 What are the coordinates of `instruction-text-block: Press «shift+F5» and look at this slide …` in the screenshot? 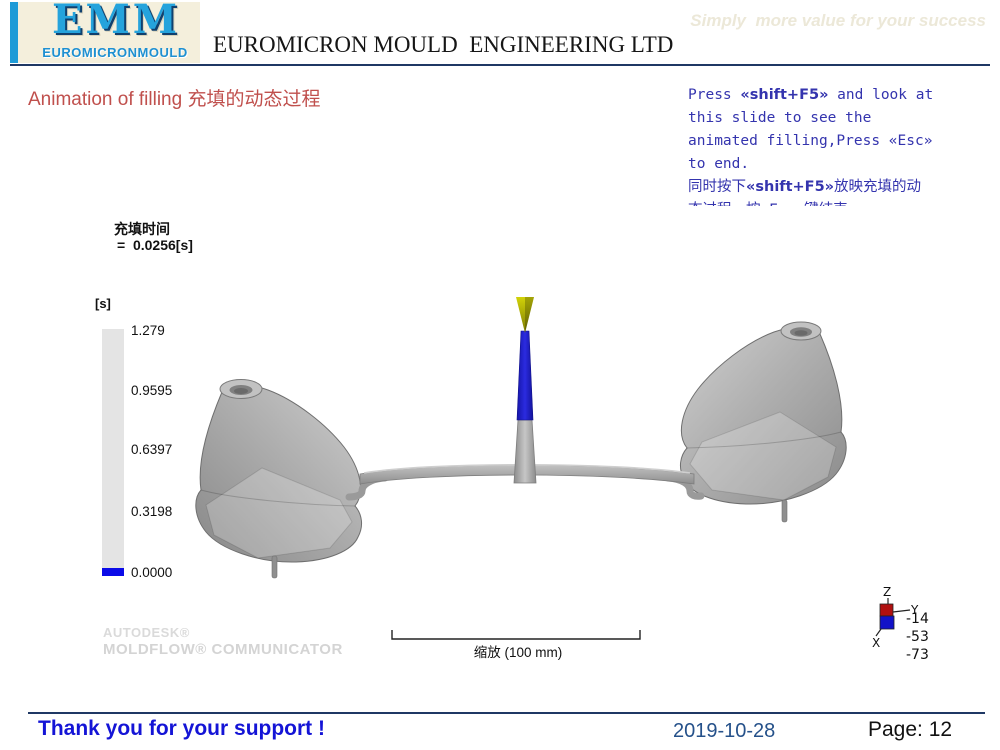 It's located at (839, 145).